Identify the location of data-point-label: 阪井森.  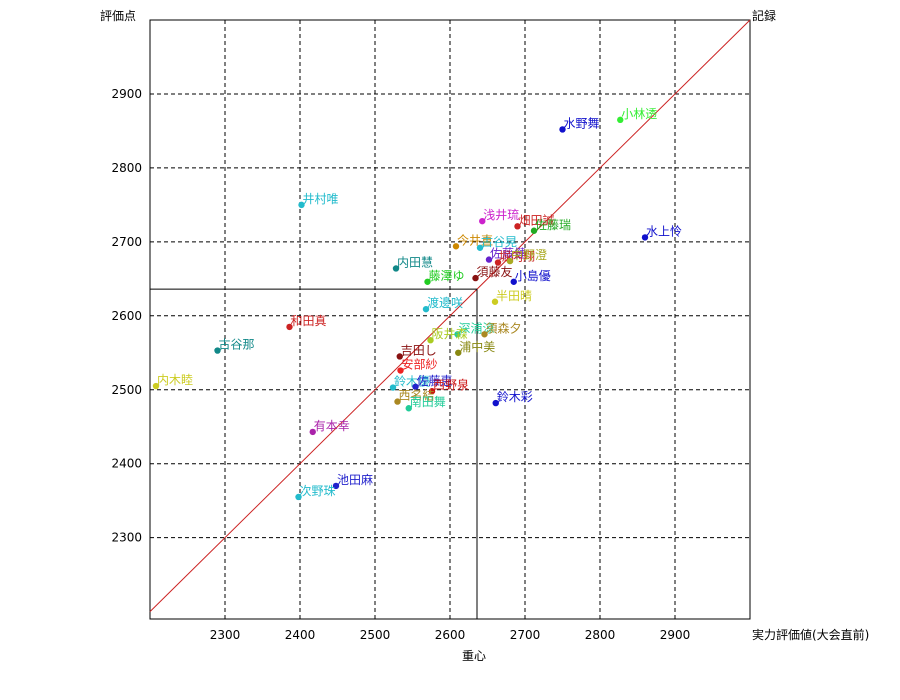
(450, 333).